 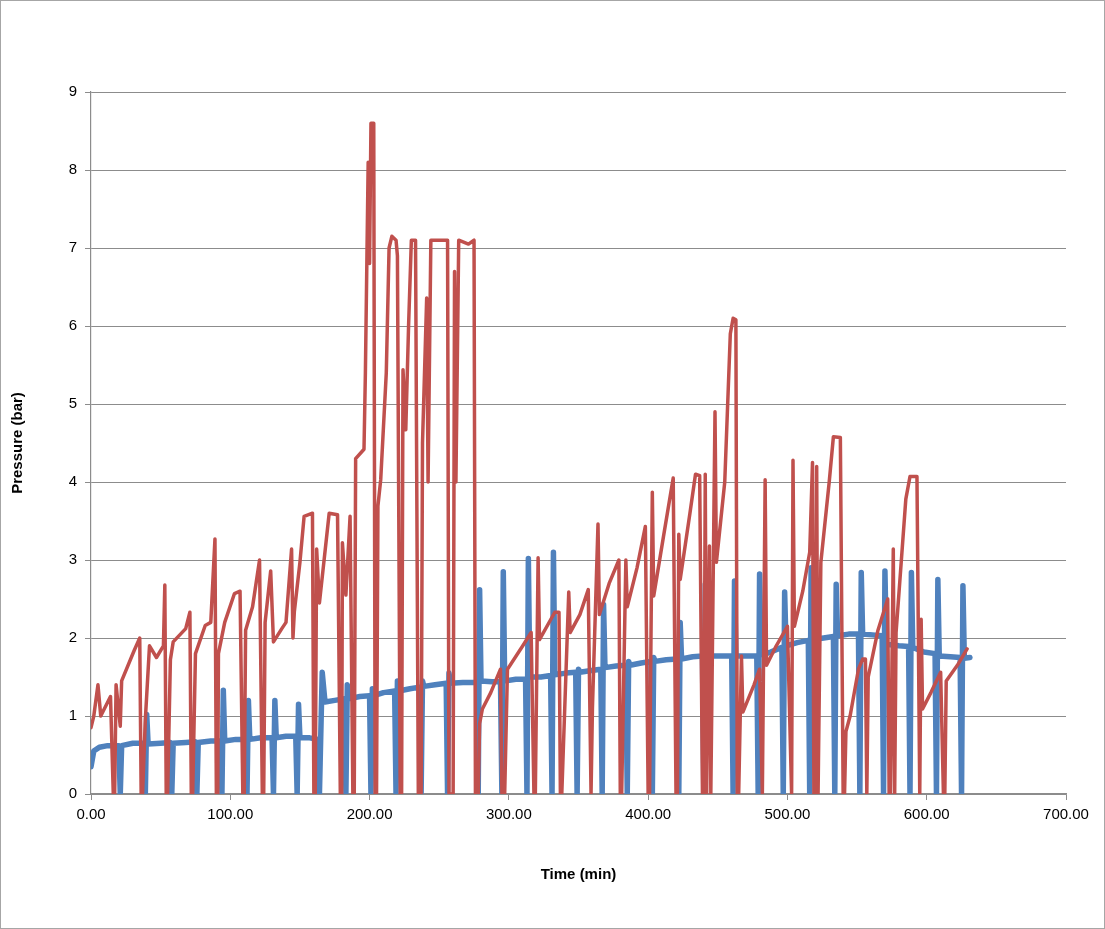 What do you see at coordinates (72, 637) in the screenshot?
I see `y-tick-label: 2` at bounding box center [72, 637].